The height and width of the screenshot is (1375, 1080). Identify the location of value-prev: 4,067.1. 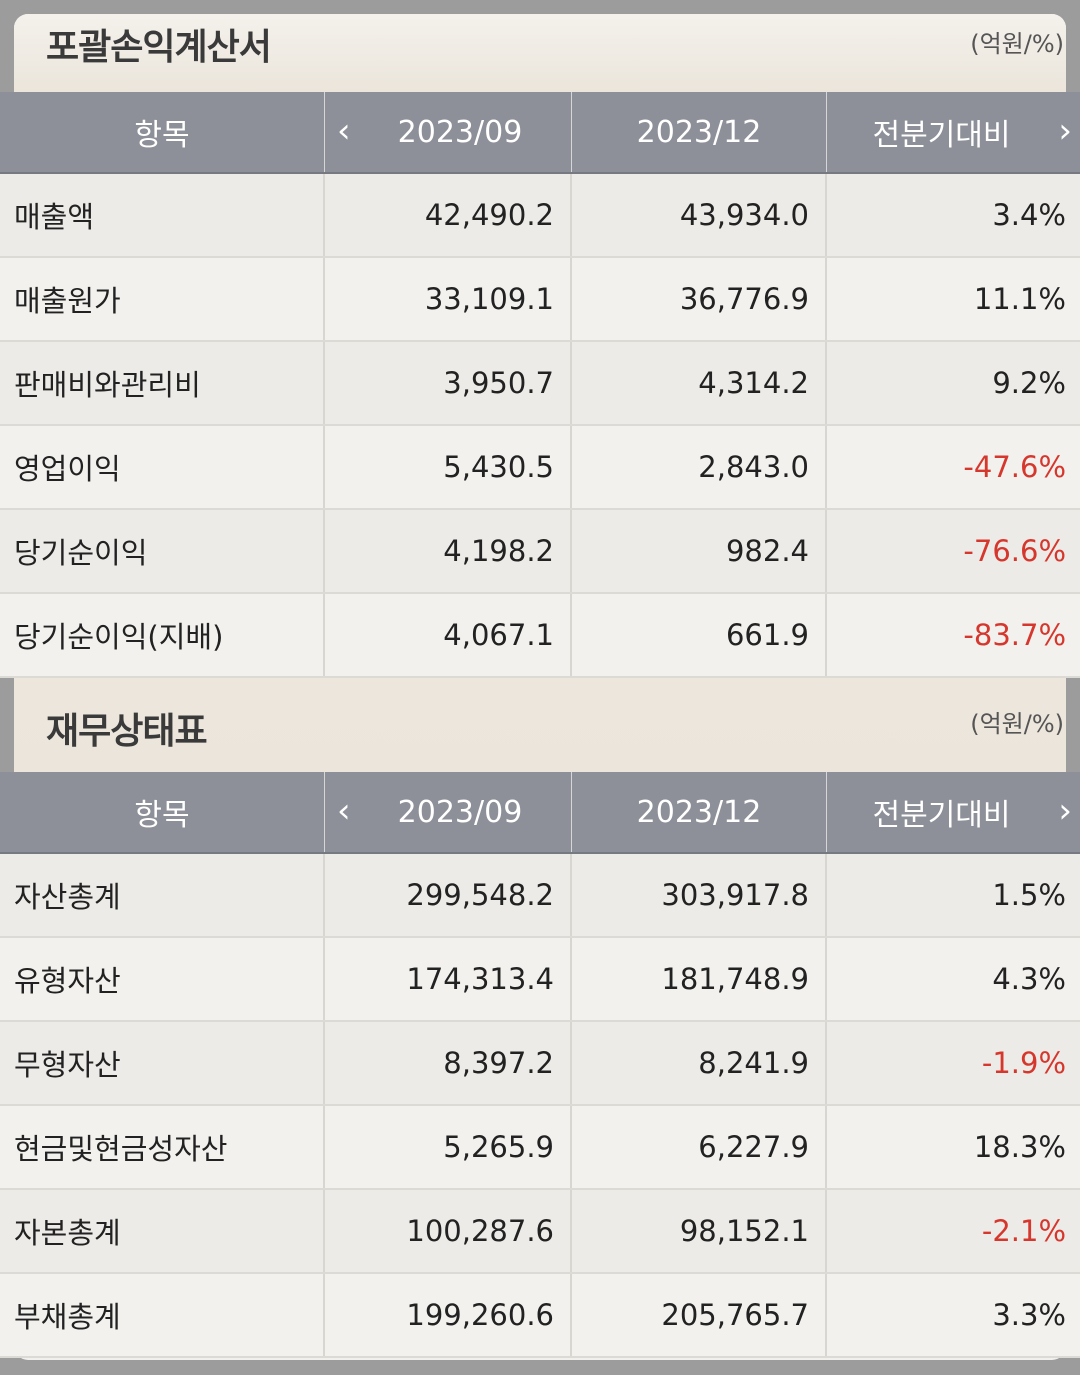
(448, 635).